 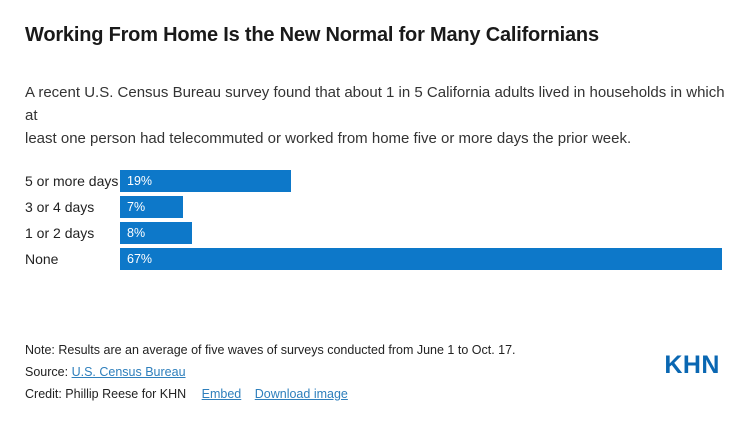 What do you see at coordinates (128, 372) in the screenshot?
I see `source-link: U.S. Census Bureau` at bounding box center [128, 372].